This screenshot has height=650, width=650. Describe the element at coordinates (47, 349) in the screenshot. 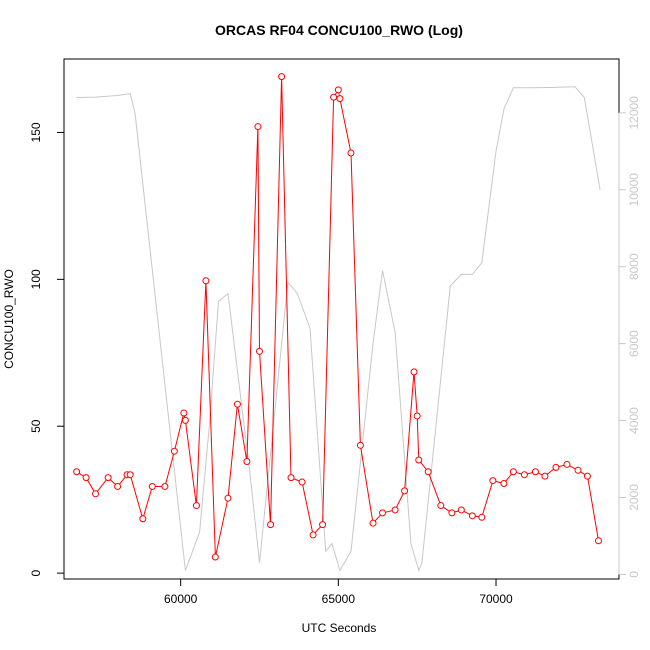

I see `y-axis-left: 0 50 100 150` at that location.